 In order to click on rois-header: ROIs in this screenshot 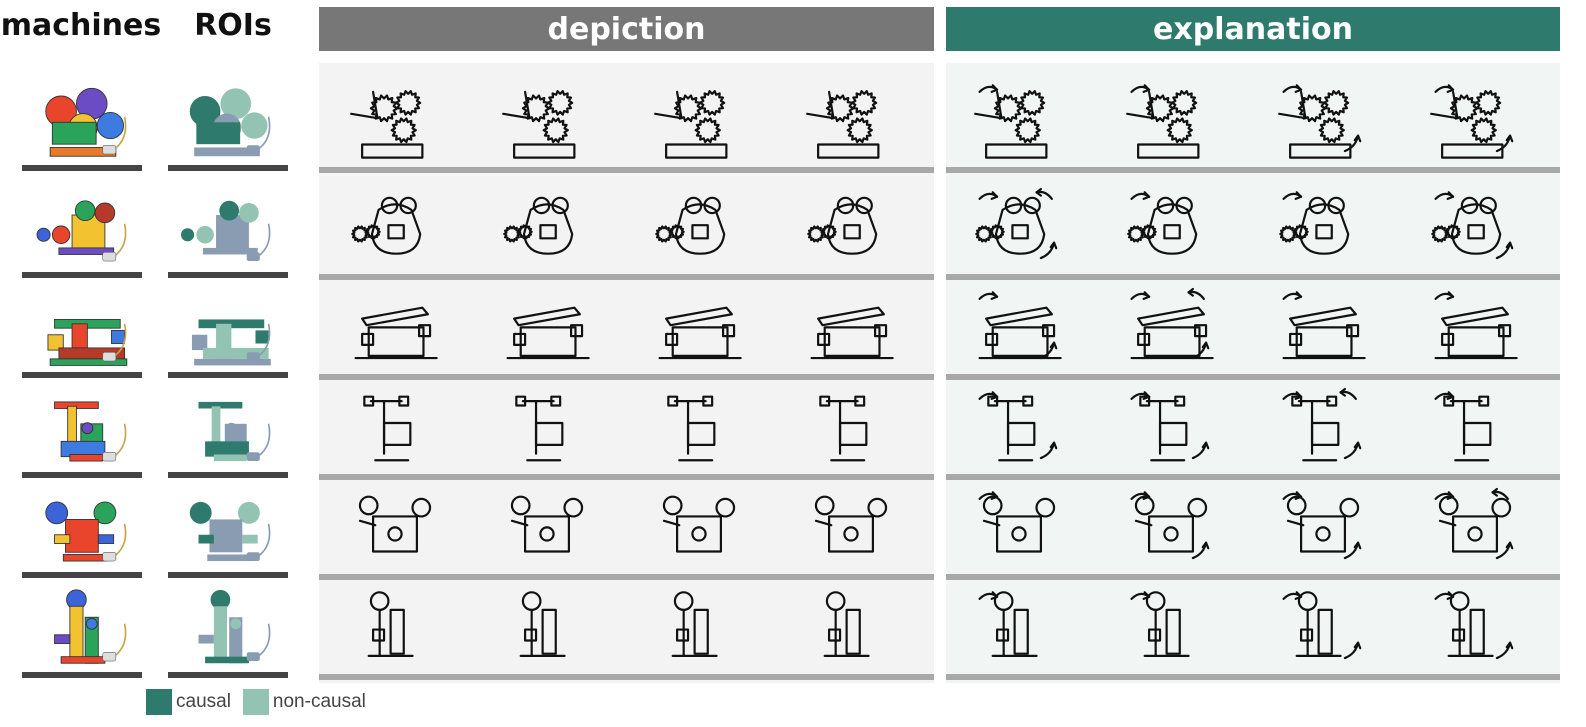, I will do `click(233, 25)`.